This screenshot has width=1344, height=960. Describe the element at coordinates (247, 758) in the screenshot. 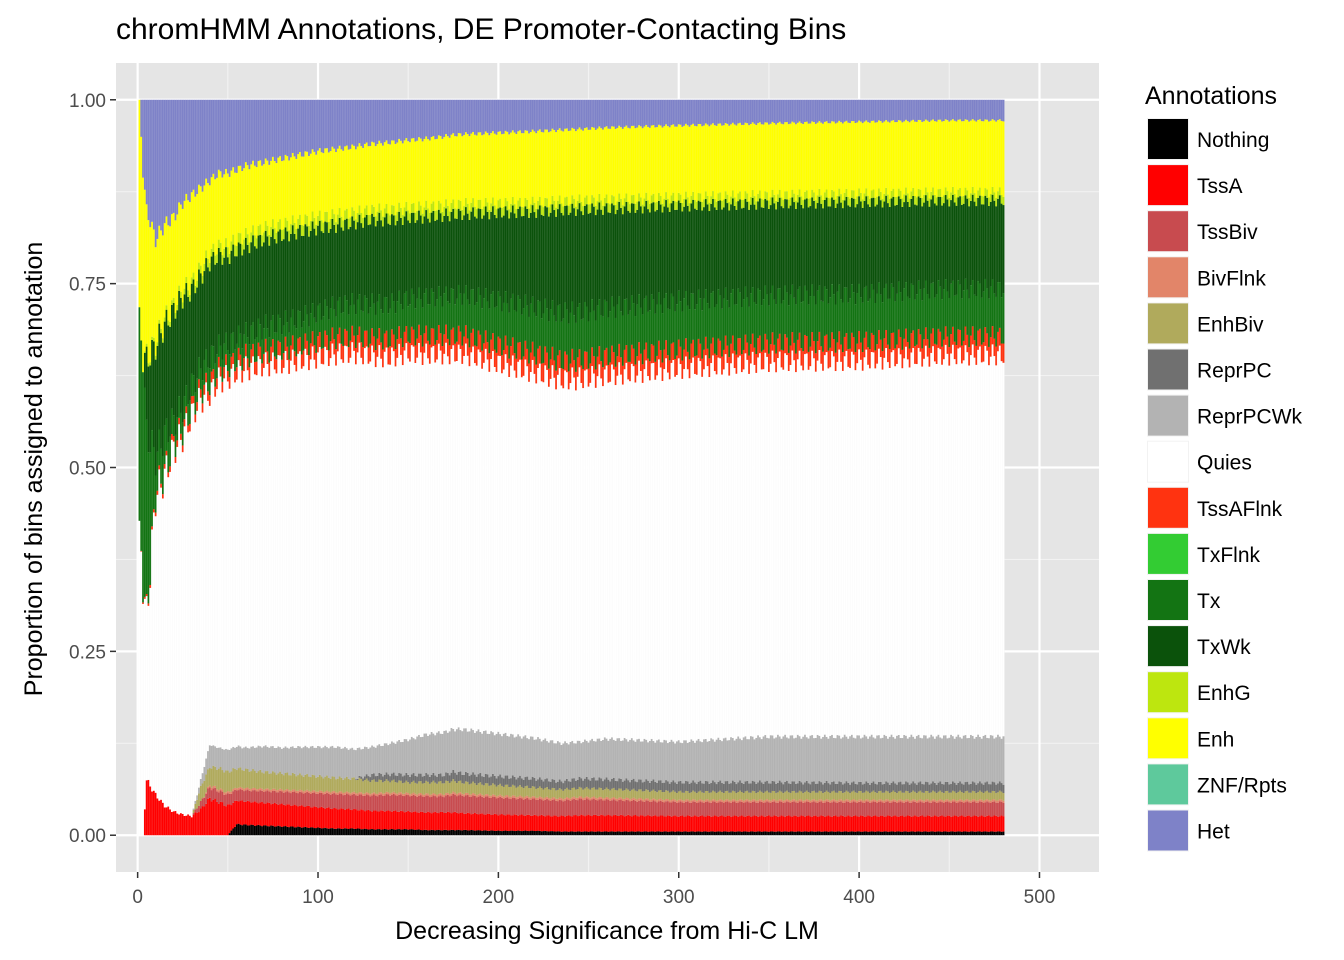

I see `bar-61-segment` at that location.